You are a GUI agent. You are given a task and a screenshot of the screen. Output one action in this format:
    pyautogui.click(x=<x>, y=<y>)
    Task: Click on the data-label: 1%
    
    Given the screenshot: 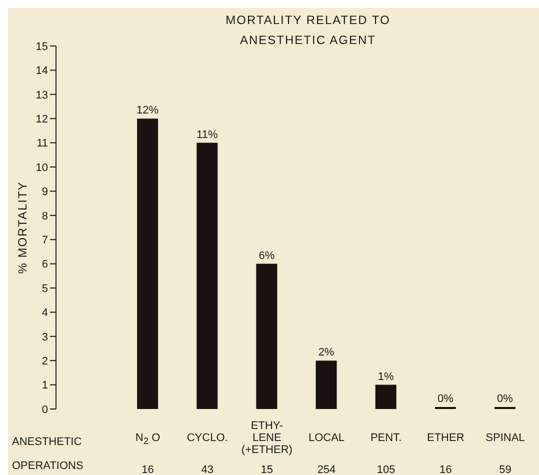 What is the action you would take?
    pyautogui.click(x=386, y=376)
    